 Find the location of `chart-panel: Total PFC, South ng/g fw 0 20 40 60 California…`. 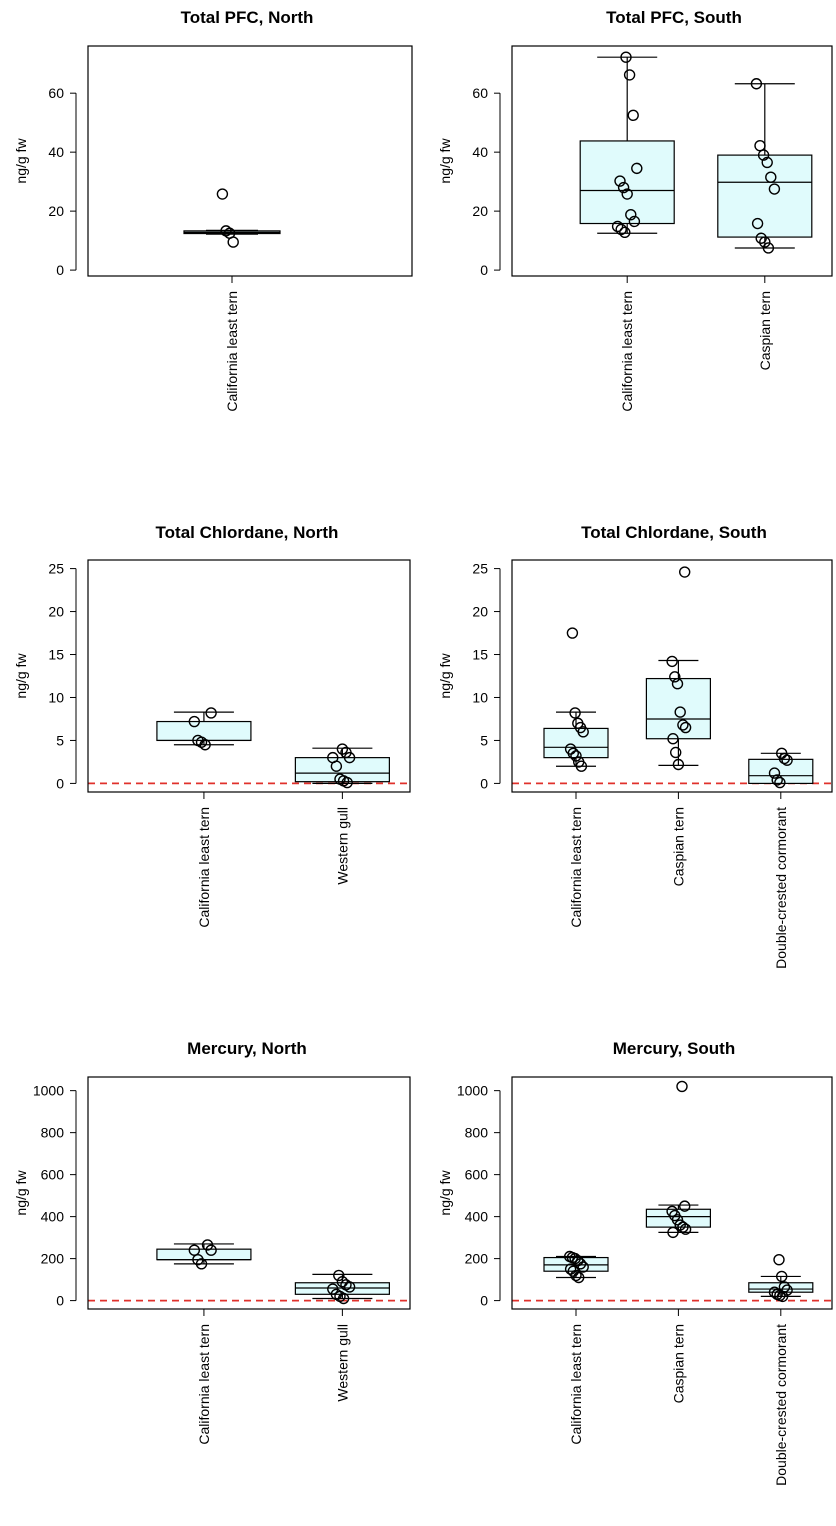

chart-panel: Total PFC, South ng/g fw 0 20 40 60 California… is located at coordinates (635, 210).